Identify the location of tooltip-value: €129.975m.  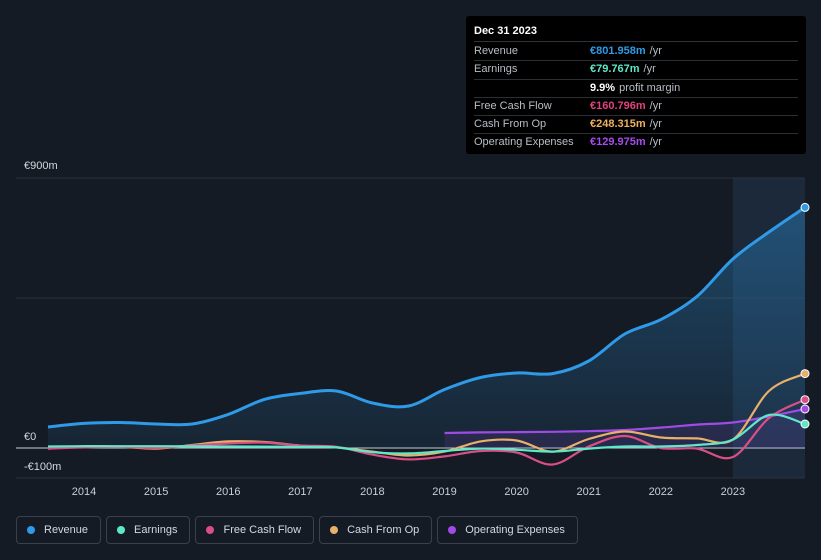
(618, 142).